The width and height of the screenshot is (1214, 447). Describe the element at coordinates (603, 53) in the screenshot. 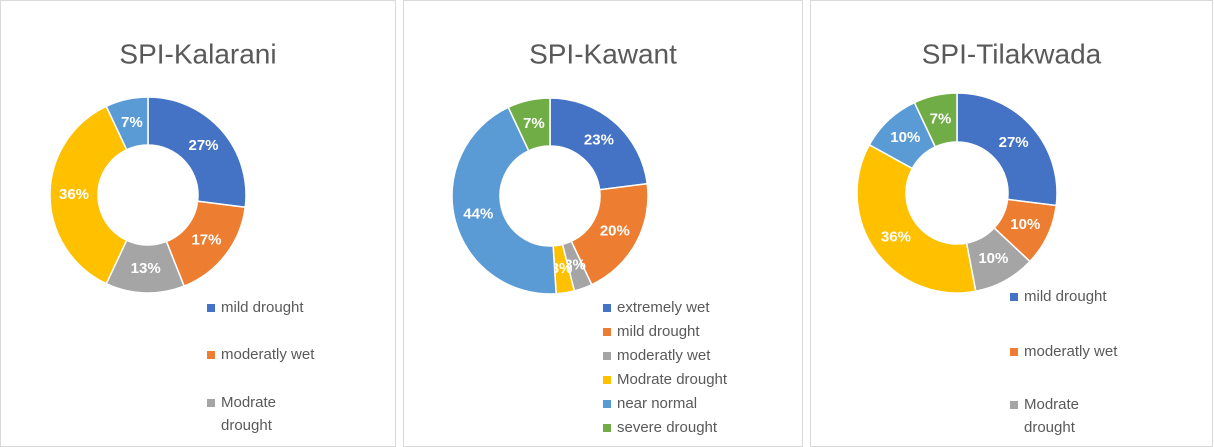

I see `chart-title: SPI-Kawant` at that location.